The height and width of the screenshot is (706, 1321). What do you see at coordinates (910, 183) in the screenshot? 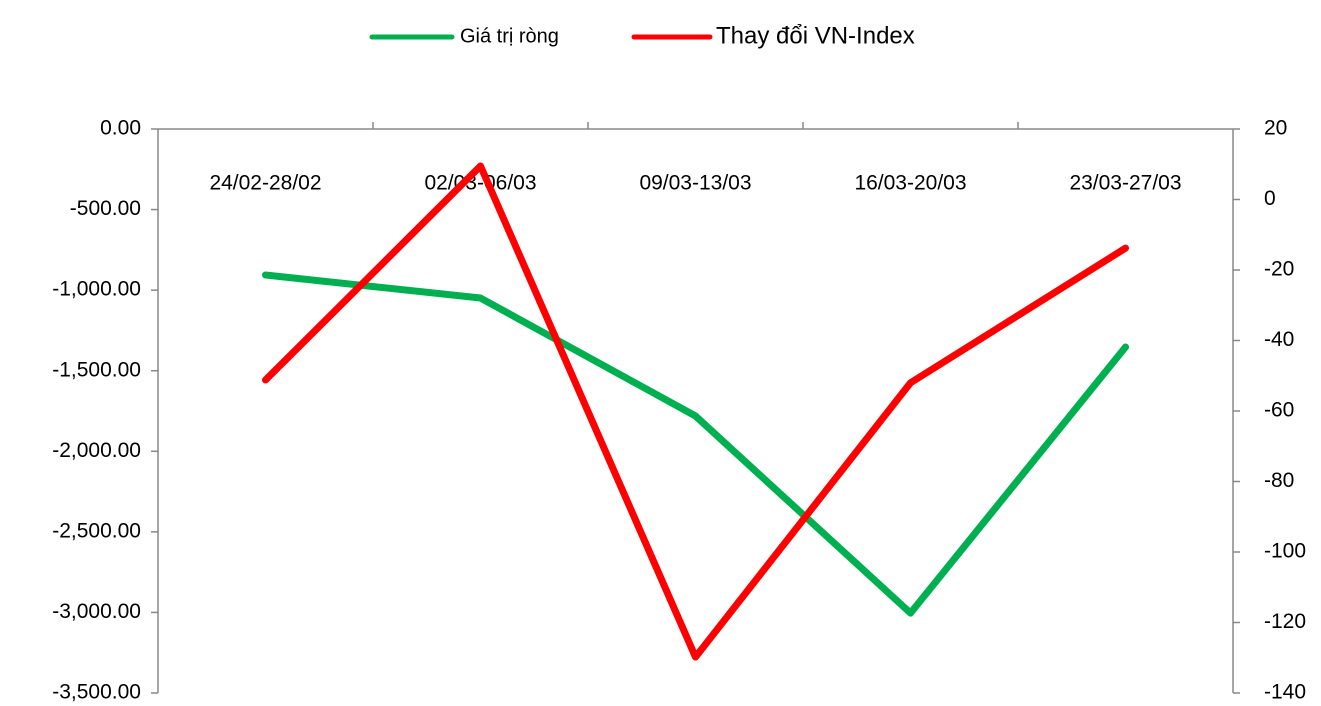
I see `x-tick-label: 16/03-20/03` at bounding box center [910, 183].